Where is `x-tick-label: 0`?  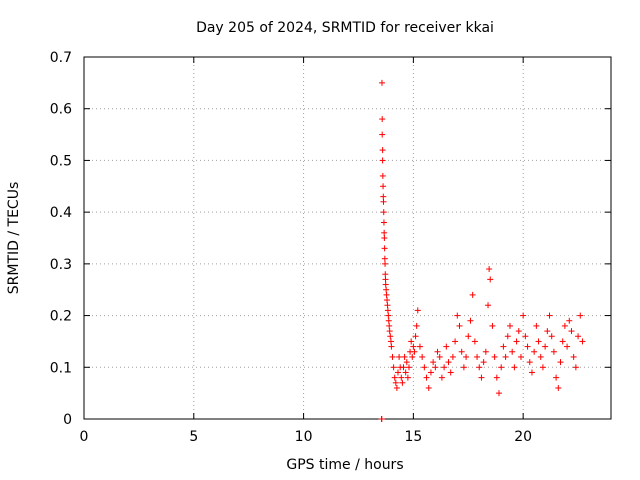 x-tick-label: 0 is located at coordinates (84, 437).